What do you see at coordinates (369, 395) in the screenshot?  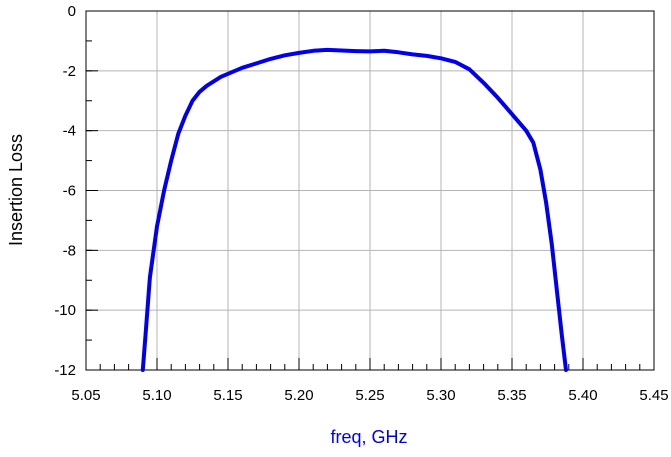 I see `x-tick-label: 5.25` at bounding box center [369, 395].